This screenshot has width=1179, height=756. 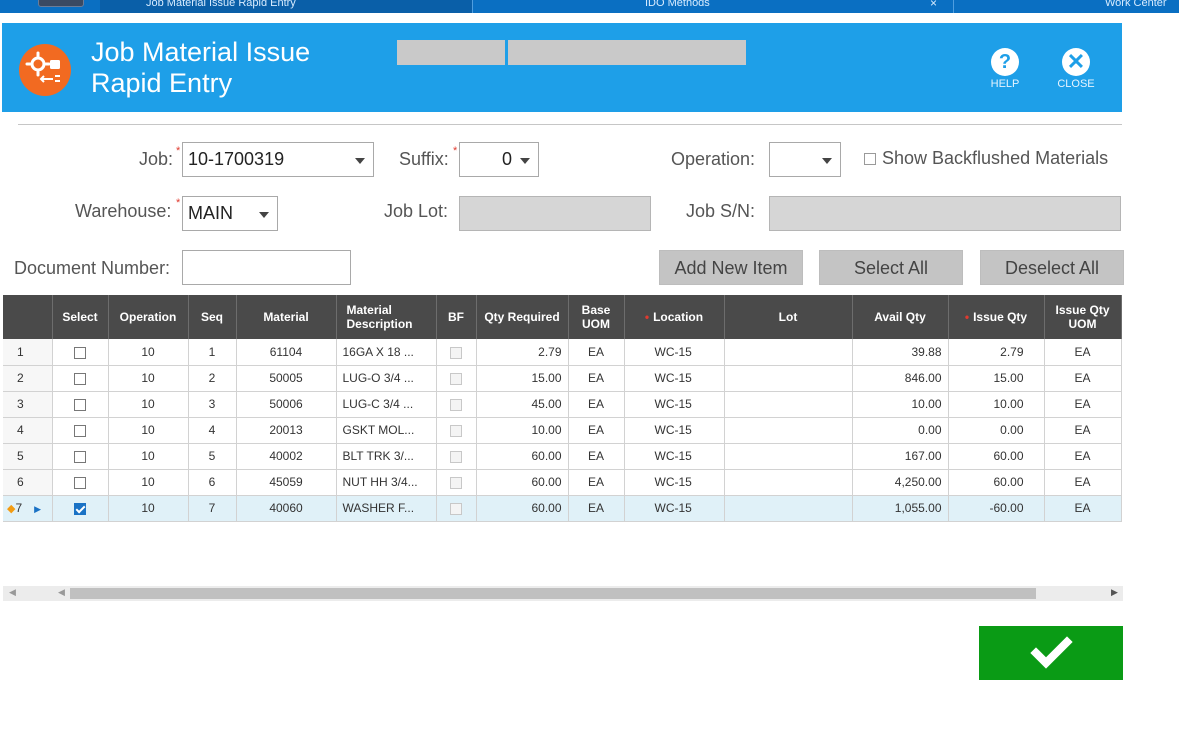 What do you see at coordinates (212, 317) in the screenshot?
I see `column-header-seq: Seq` at bounding box center [212, 317].